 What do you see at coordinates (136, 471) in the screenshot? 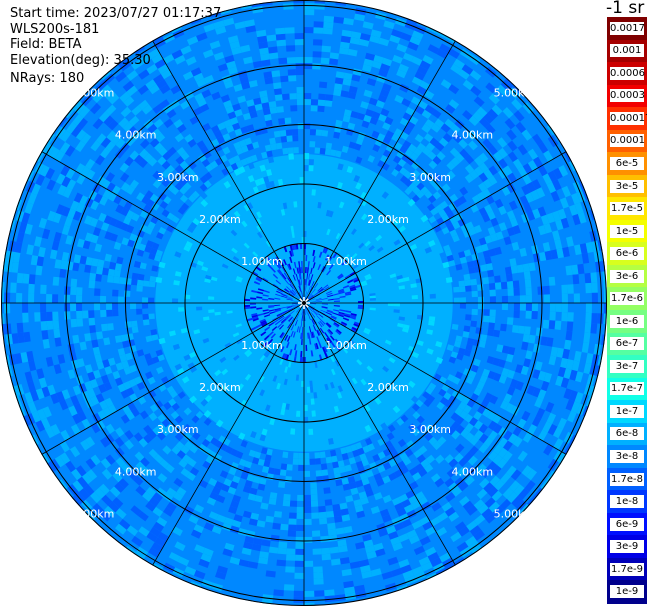
I see `range-ring-label: 4.00km` at bounding box center [136, 471].